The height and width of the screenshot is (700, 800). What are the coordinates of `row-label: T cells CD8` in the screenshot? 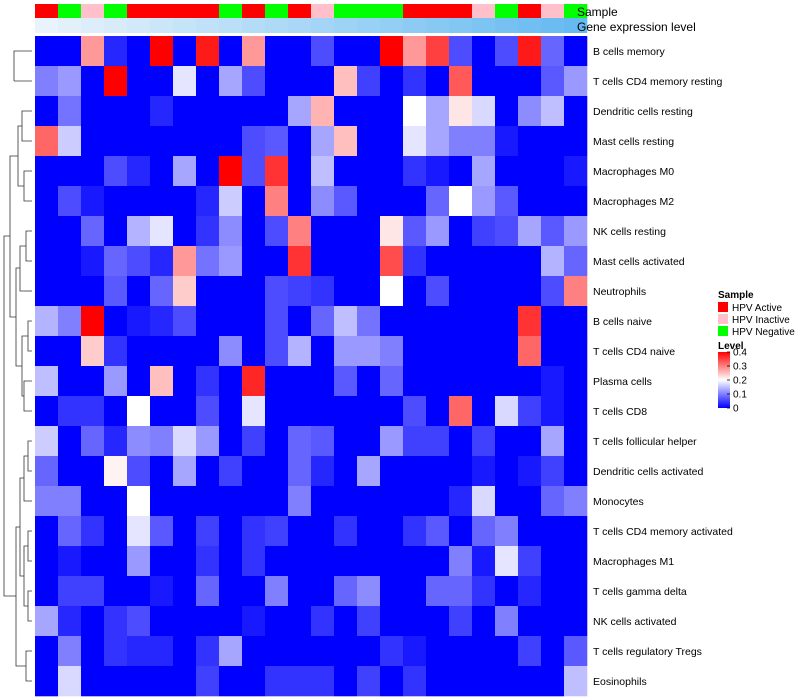 It's located at (620, 412).